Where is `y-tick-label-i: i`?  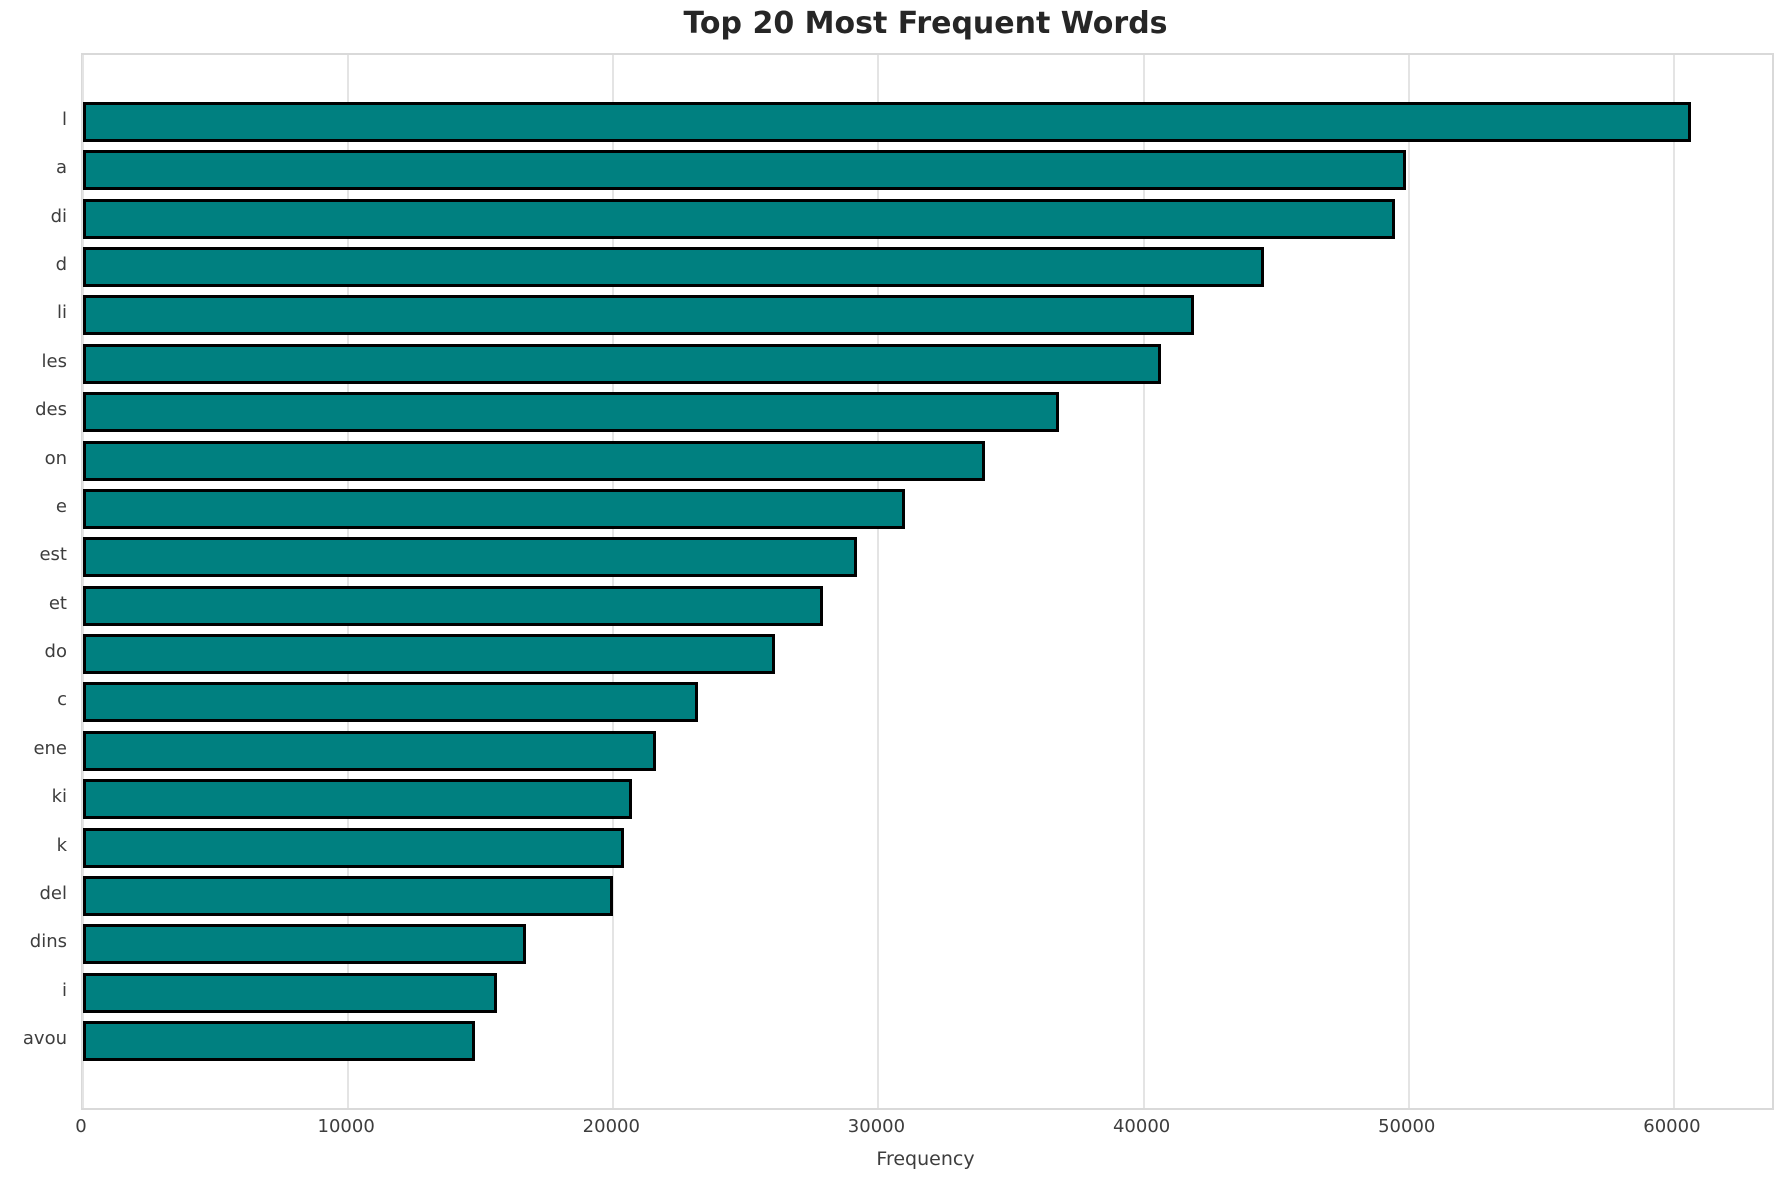
y-tick-label-i: i is located at coordinates (64, 990).